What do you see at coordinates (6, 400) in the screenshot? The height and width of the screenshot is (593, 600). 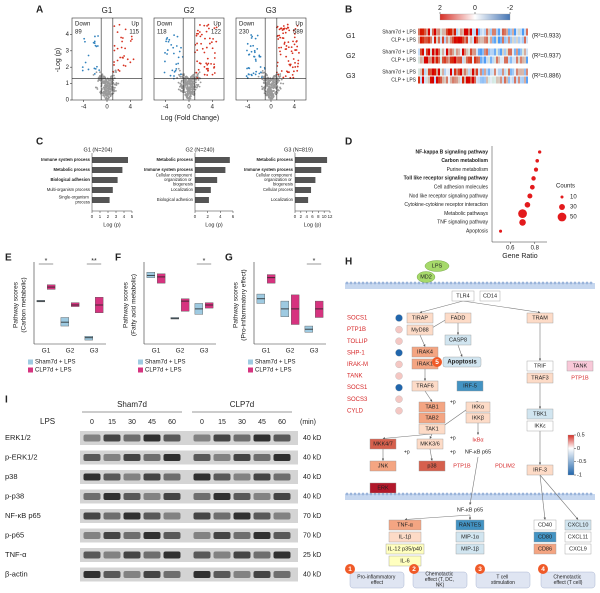 I see `panel-label: I` at bounding box center [6, 400].